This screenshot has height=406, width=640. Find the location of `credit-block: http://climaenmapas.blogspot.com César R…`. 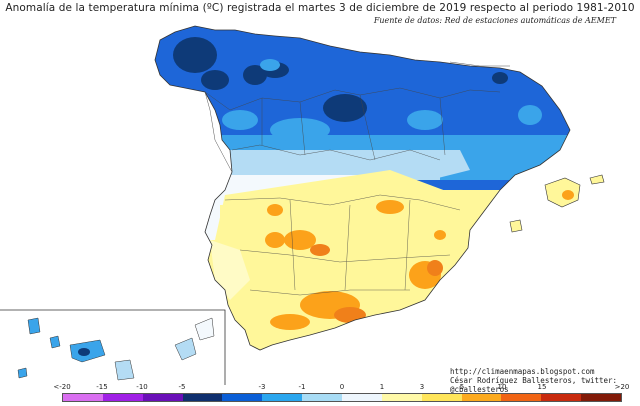

credit-block: http://climaenmapas.blogspot.com César R… is located at coordinates (545, 380).